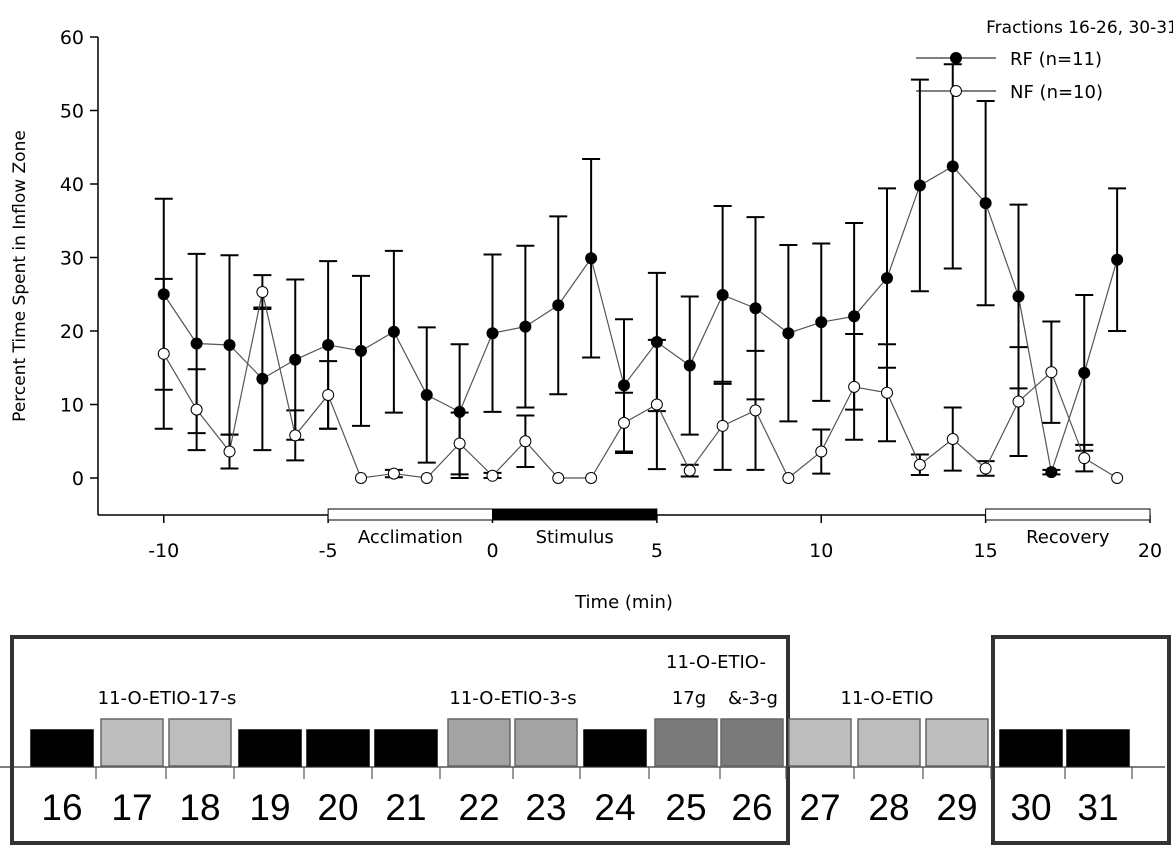 The image size is (1173, 848). Describe the element at coordinates (614, 807) in the screenshot. I see `fraction-number-24: 24` at that location.